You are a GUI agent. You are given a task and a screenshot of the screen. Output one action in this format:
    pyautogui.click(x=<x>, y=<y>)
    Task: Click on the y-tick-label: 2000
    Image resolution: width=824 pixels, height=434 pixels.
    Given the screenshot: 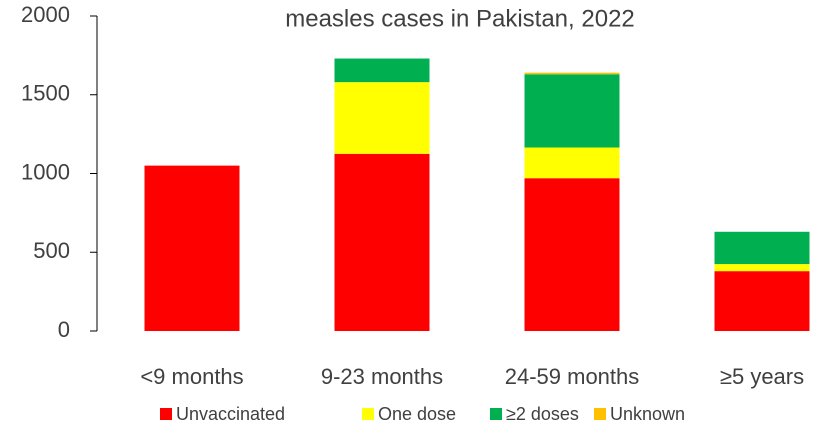 What is the action you would take?
    pyautogui.click(x=45, y=14)
    